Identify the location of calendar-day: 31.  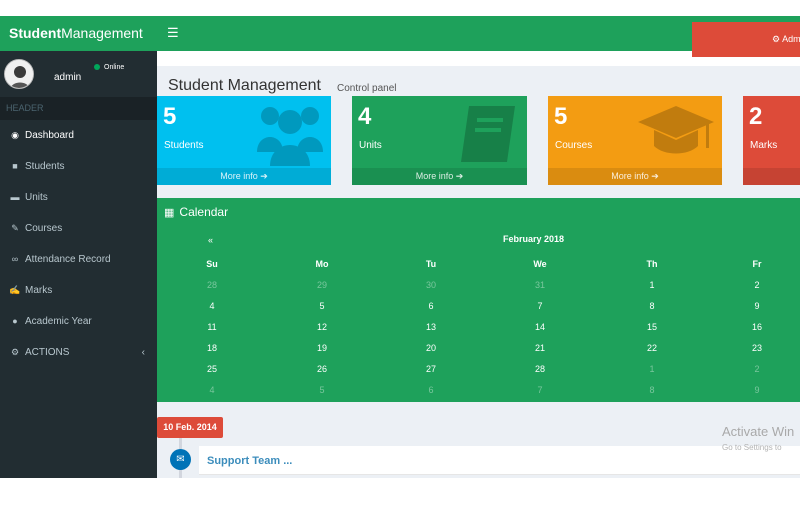
(539, 285).